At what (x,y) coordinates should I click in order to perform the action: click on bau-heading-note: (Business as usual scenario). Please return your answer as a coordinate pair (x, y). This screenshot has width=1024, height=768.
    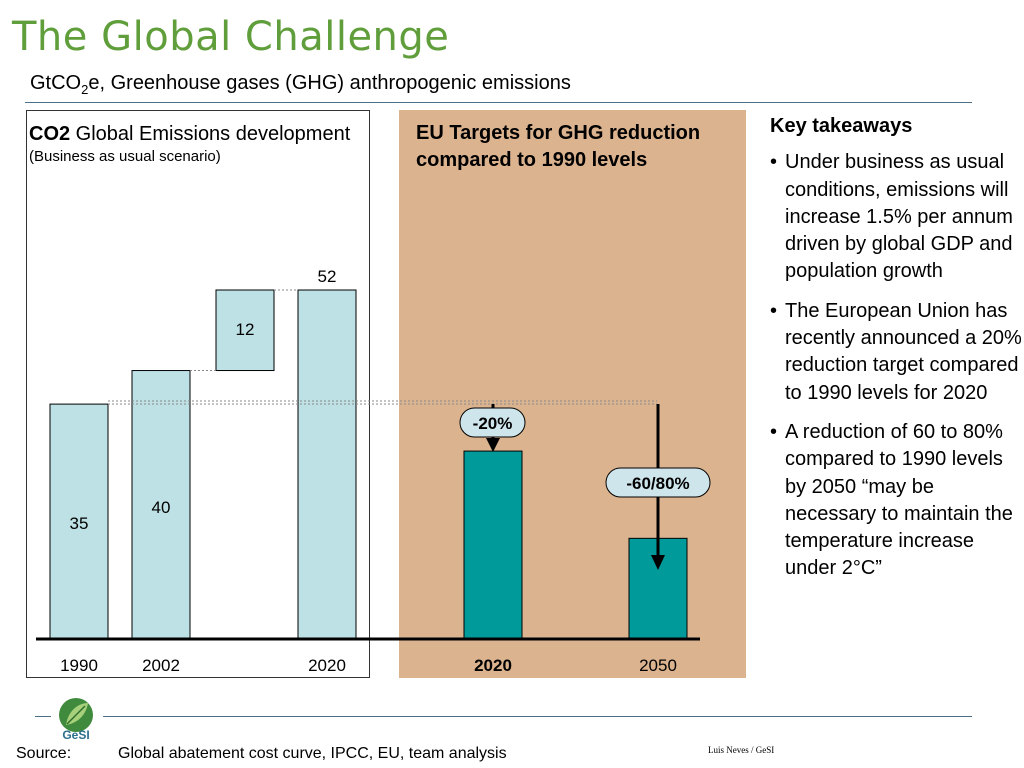
    Looking at the image, I should click on (125, 156).